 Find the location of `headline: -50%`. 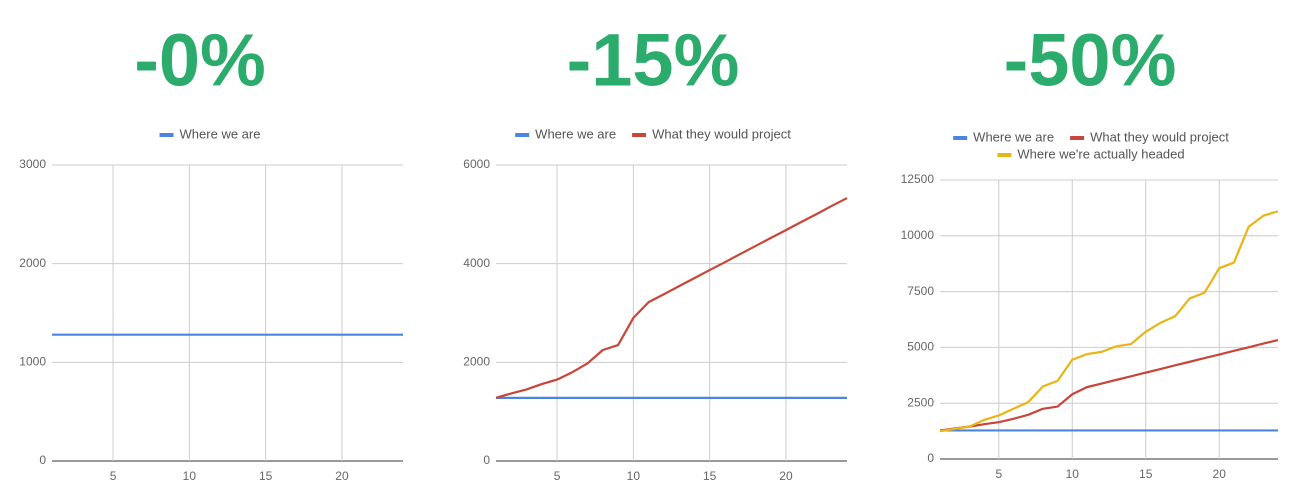

headline: -50% is located at coordinates (1090, 60).